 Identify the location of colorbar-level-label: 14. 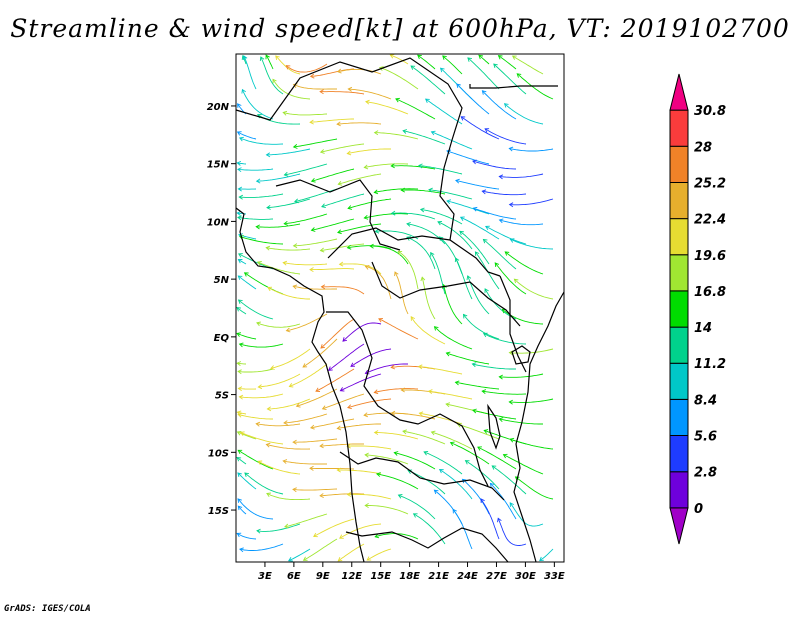
(703, 328).